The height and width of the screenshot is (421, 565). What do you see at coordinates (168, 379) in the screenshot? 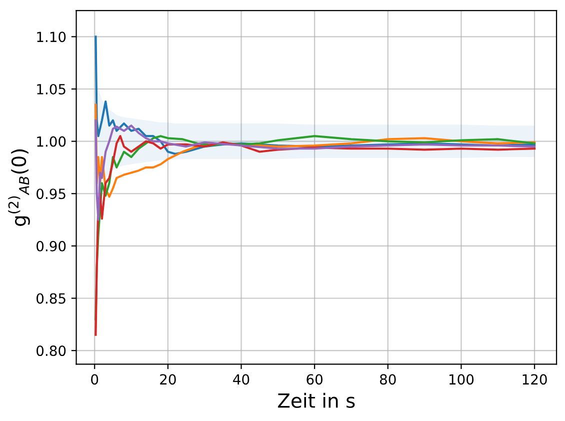
I see `x-tick-label: 20` at bounding box center [168, 379].